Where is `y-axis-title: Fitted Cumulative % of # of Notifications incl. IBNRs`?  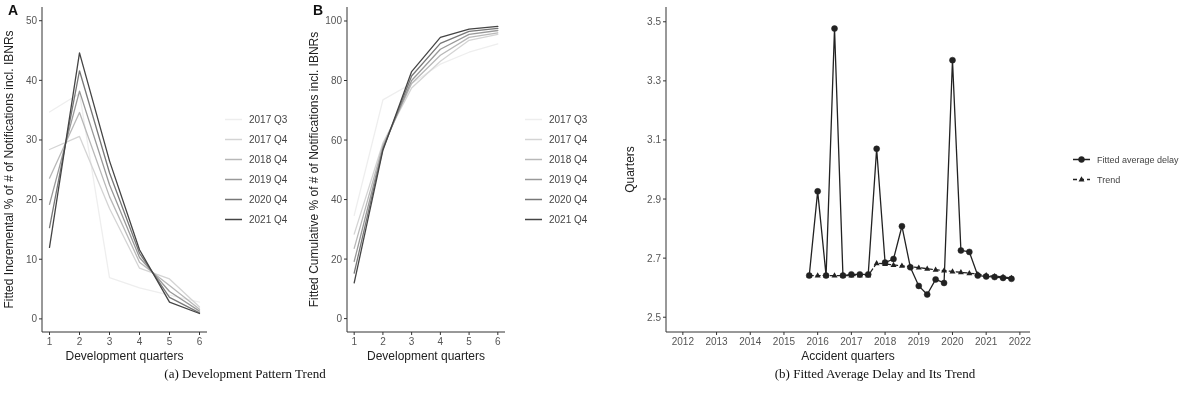
y-axis-title: Fitted Cumulative % of # of Notifications incl. IBNRs is located at coordinates (314, 169).